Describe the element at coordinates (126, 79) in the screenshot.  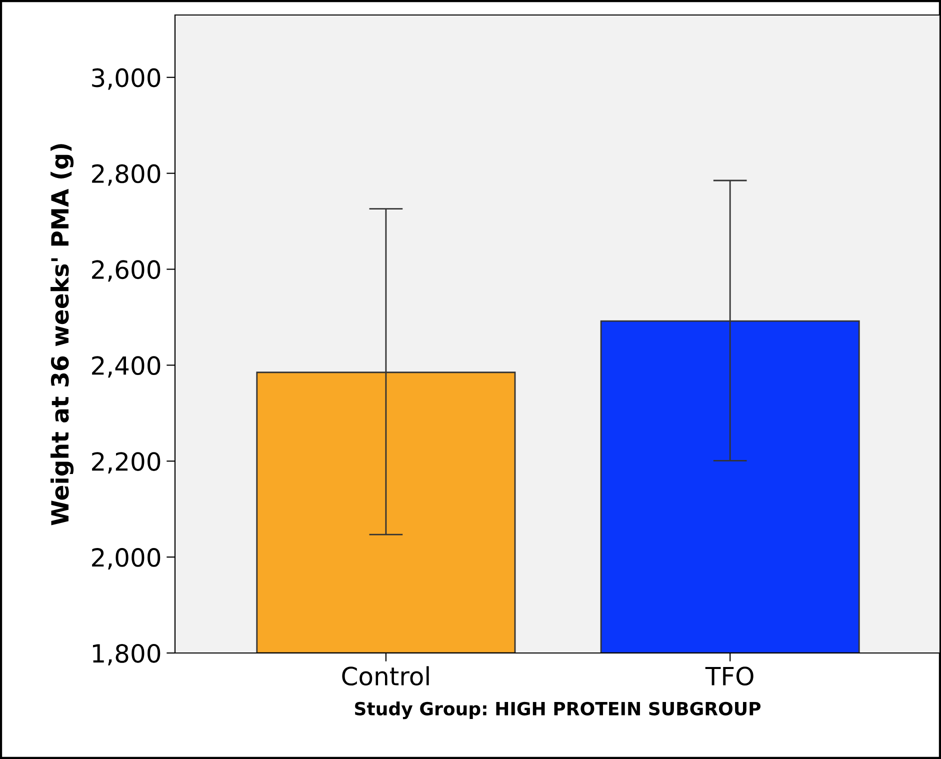
I see `y-tick-label: 3,000` at that location.